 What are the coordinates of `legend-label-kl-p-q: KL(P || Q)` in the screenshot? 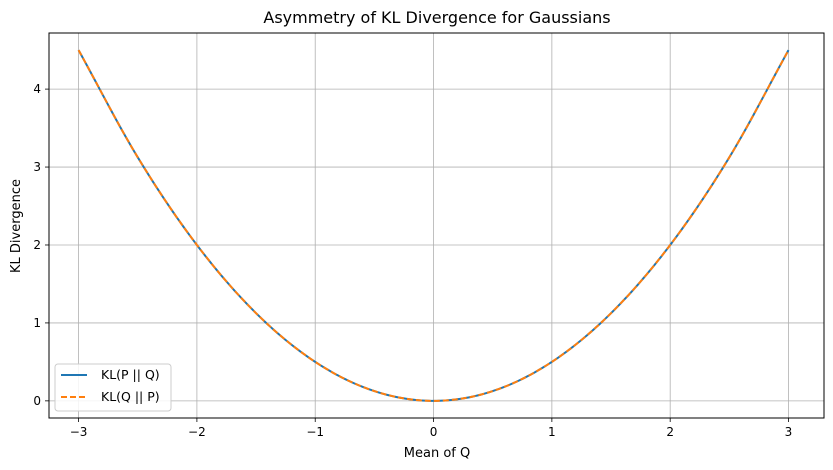 It's located at (130, 374).